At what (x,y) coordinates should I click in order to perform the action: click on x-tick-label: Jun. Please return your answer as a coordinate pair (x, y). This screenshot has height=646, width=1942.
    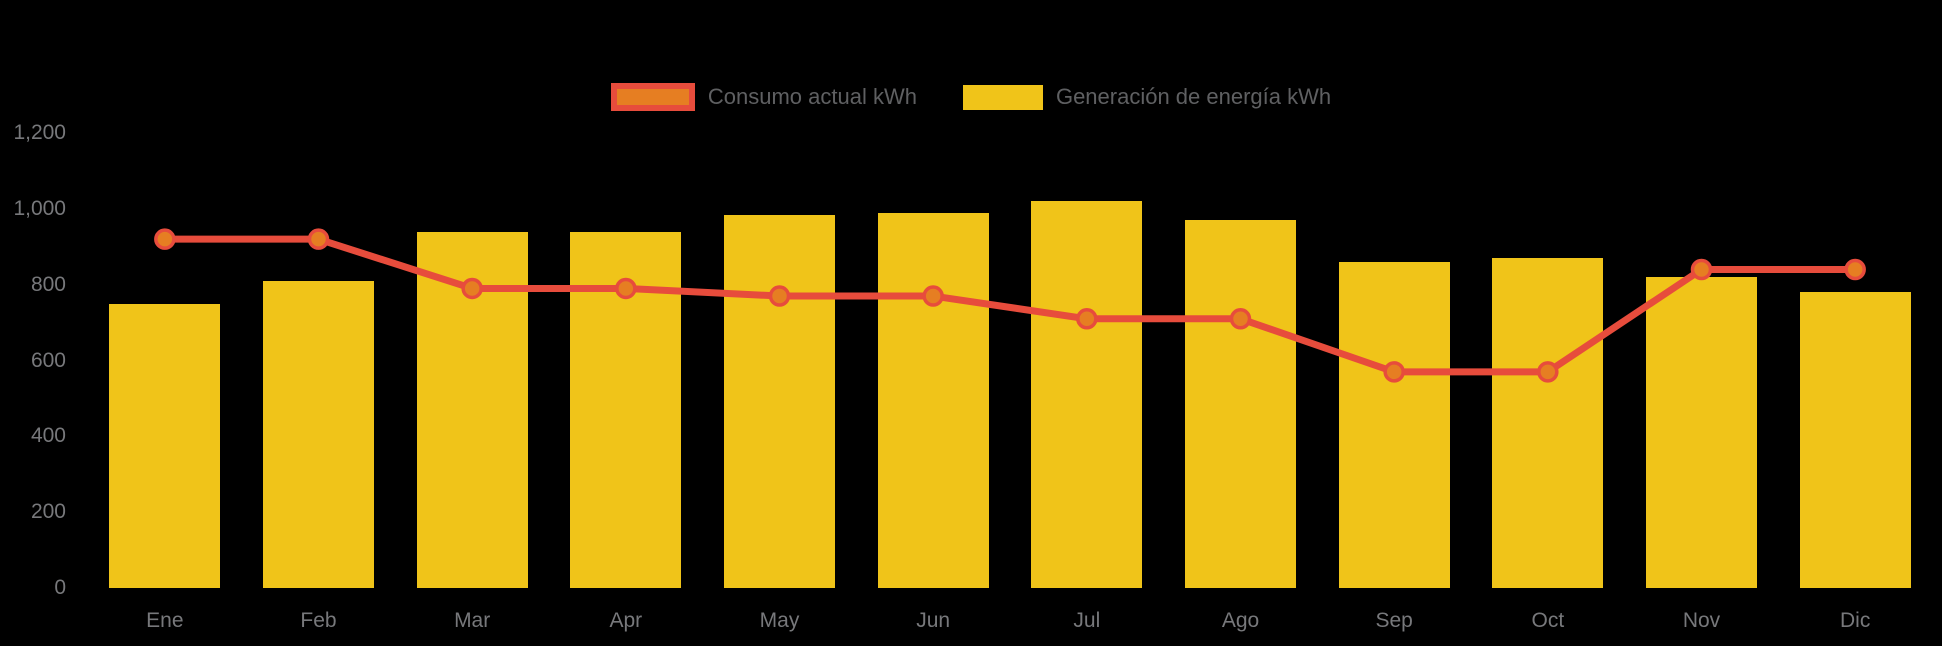
    Looking at the image, I should click on (933, 620).